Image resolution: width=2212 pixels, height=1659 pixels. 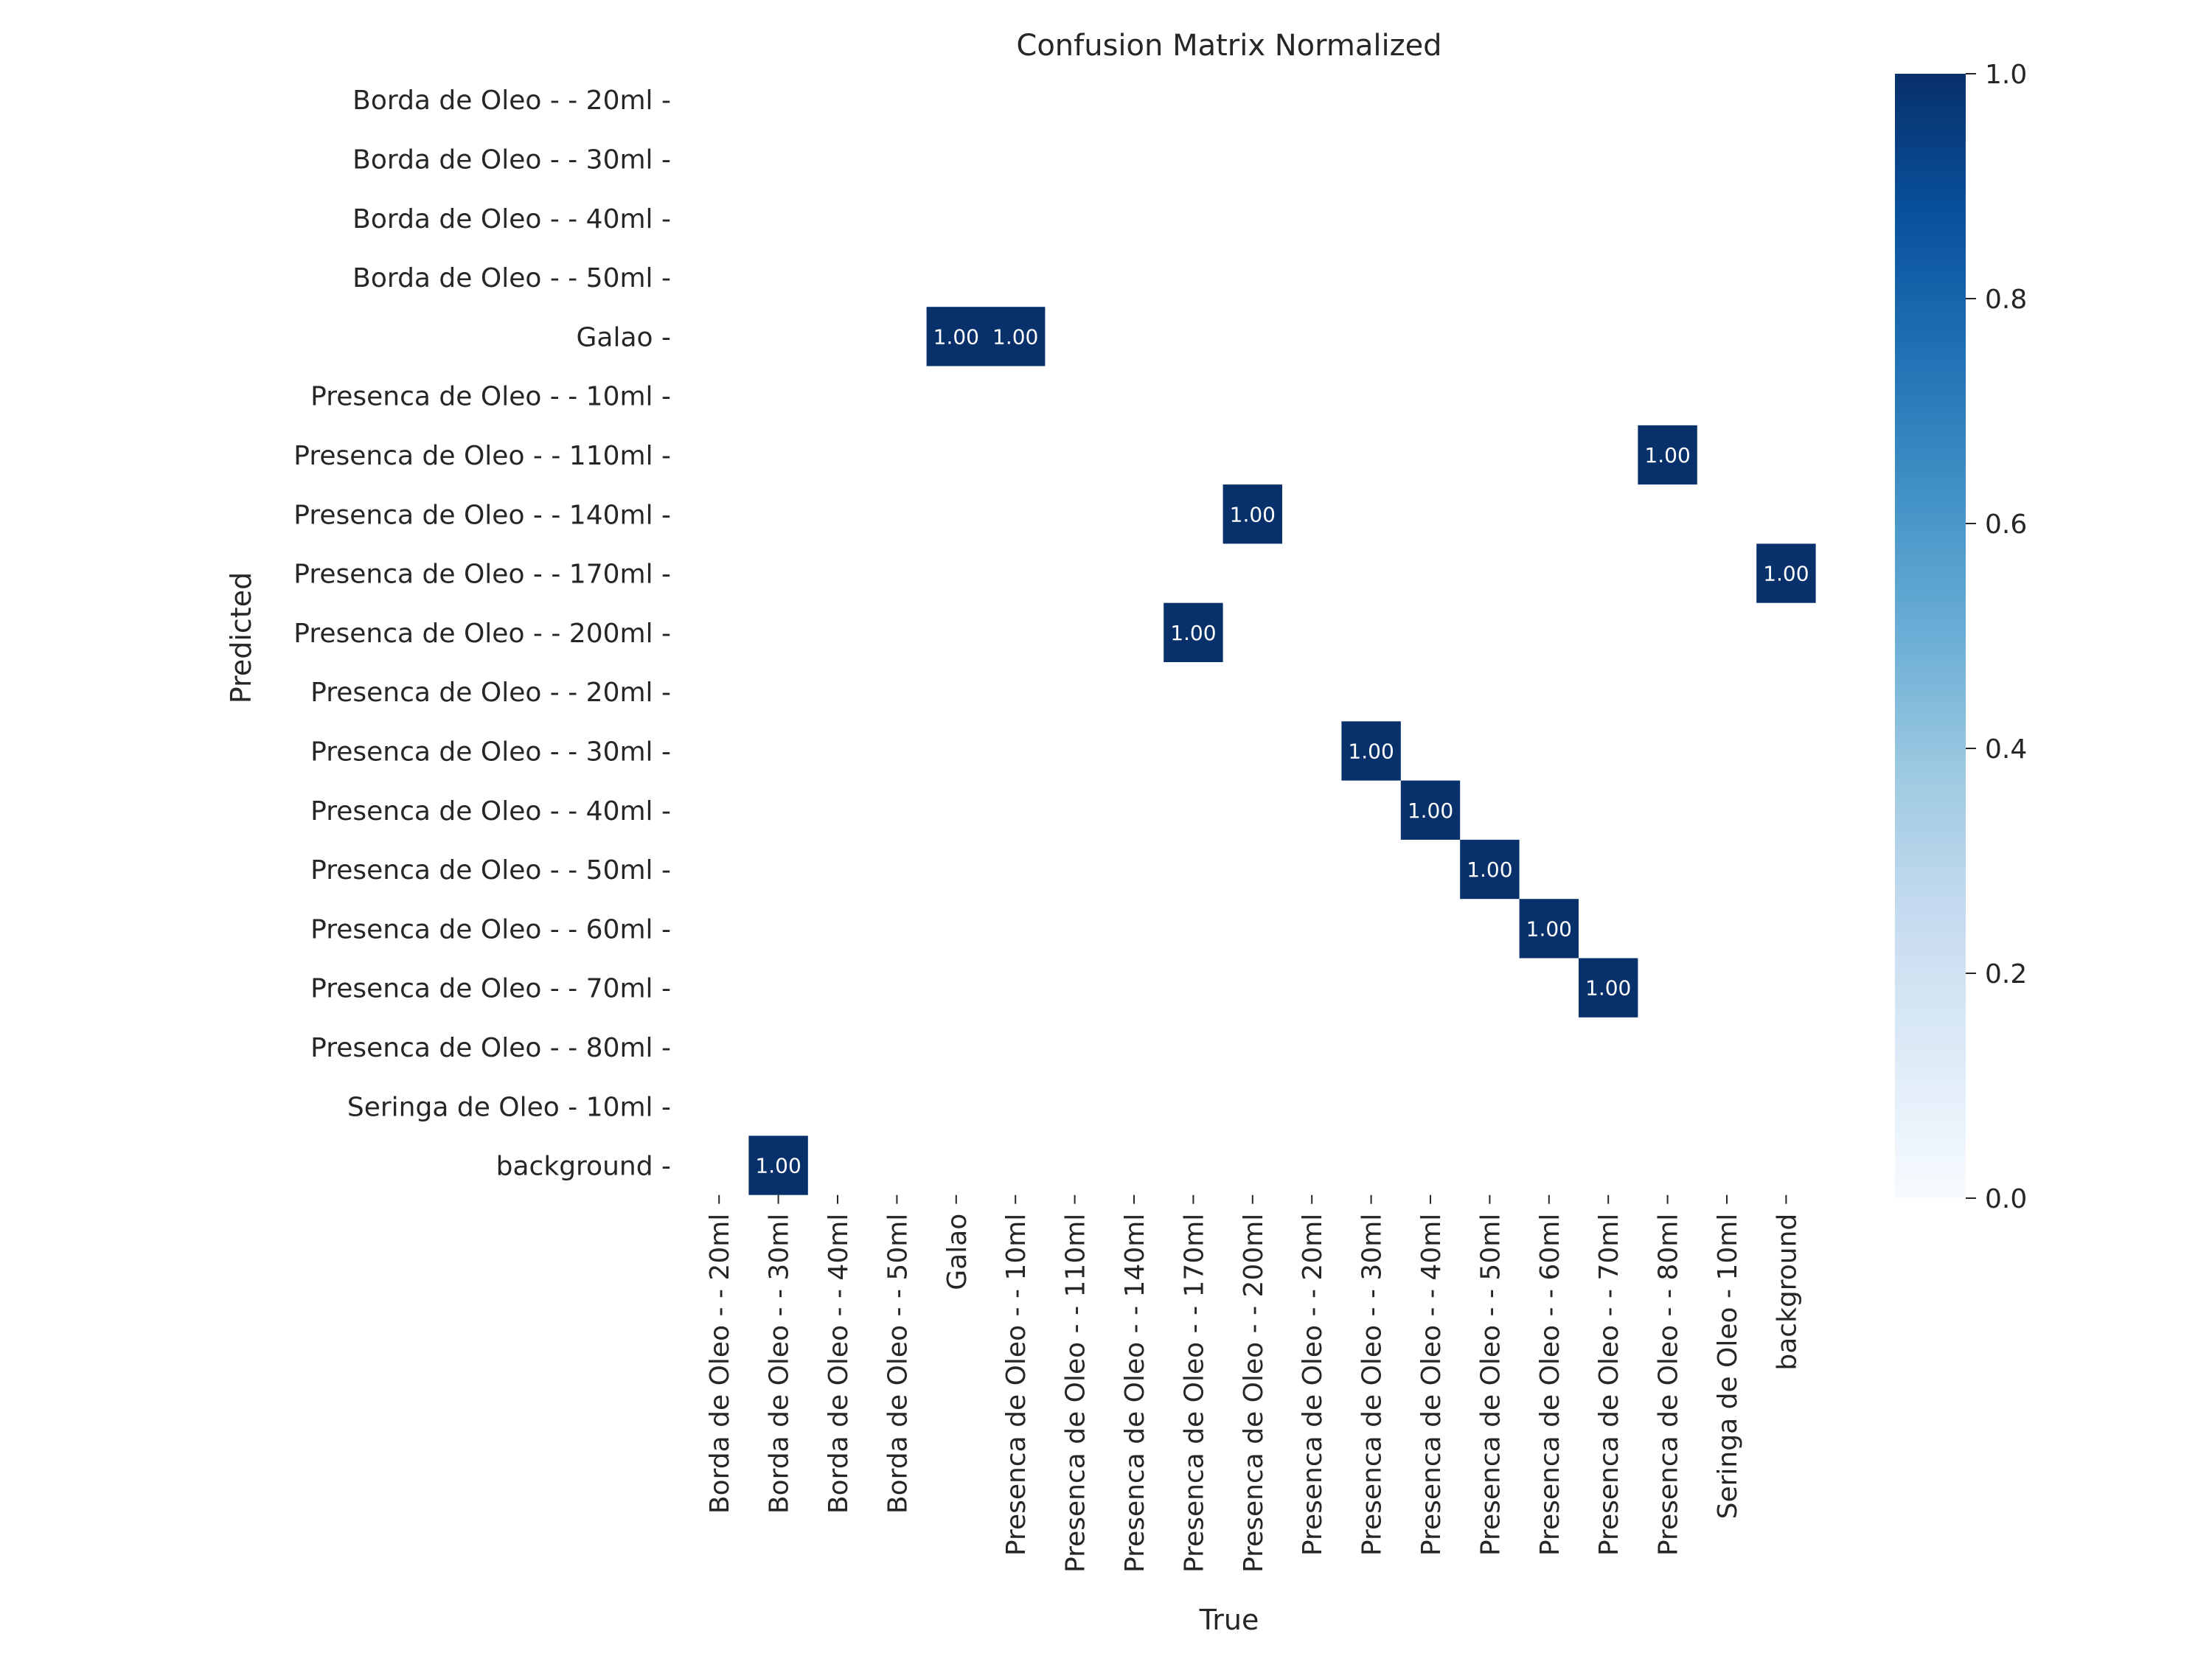 What do you see at coordinates (511, 278) in the screenshot?
I see `y-tick-label: Borda de Oleo - - 50ml -` at bounding box center [511, 278].